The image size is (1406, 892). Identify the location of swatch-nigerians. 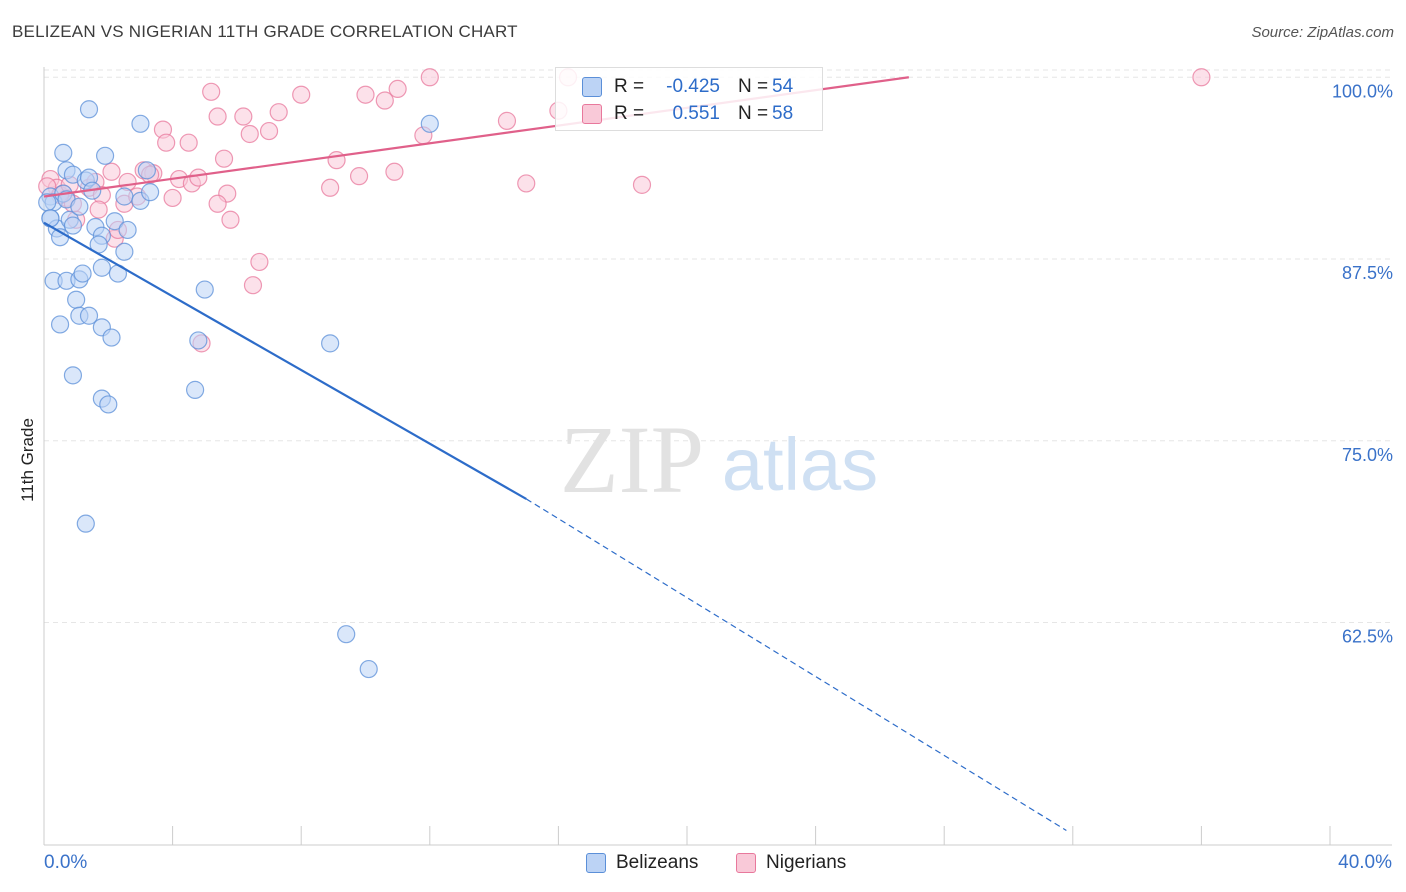
(592, 114).